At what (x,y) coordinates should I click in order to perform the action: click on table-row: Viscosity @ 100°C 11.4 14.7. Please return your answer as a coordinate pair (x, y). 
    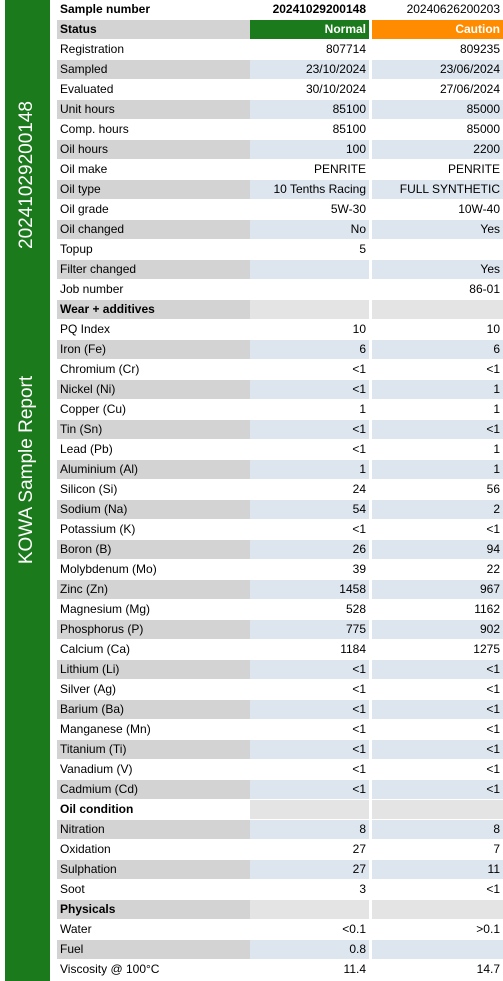
    Looking at the image, I should click on (280, 970).